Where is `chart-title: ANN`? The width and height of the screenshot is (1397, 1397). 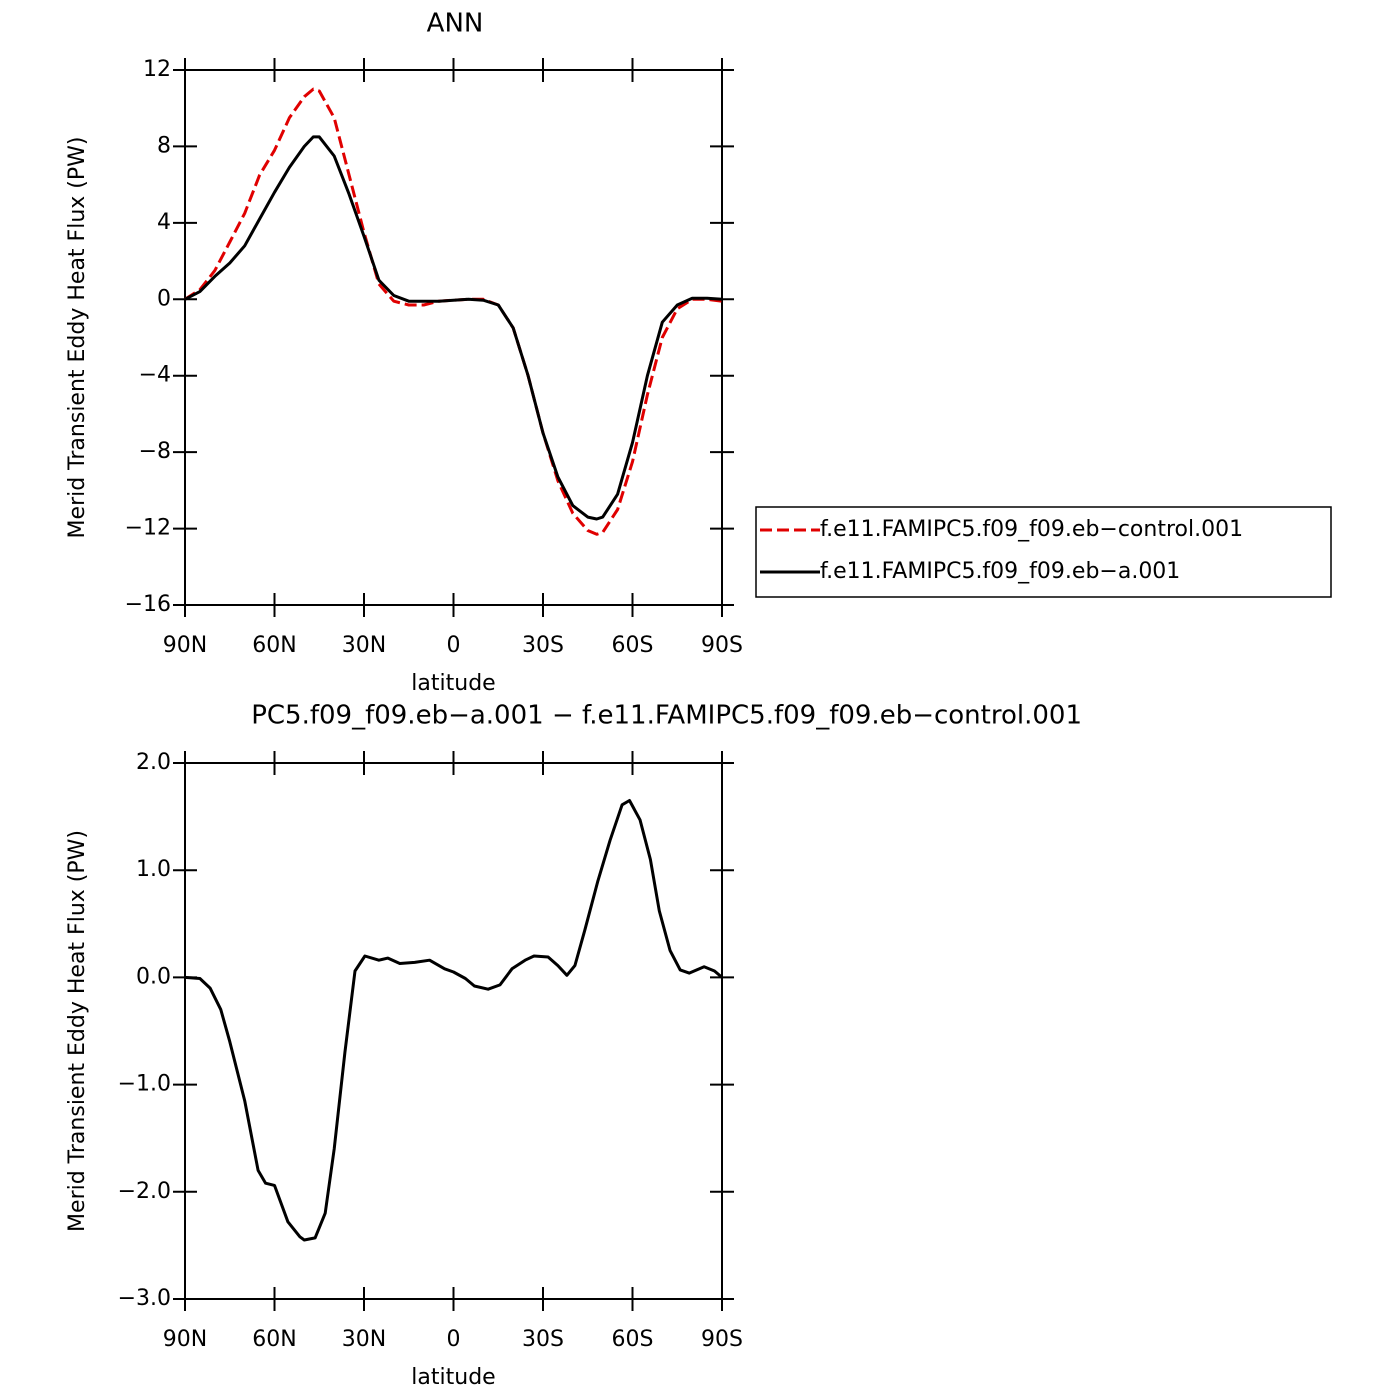
chart-title: ANN is located at coordinates (455, 24).